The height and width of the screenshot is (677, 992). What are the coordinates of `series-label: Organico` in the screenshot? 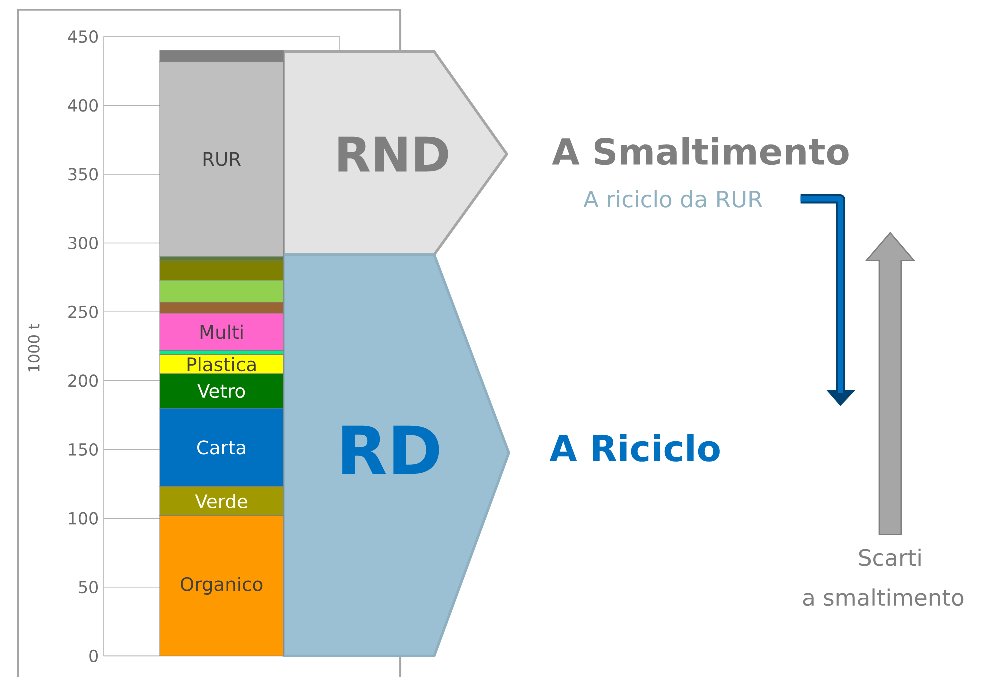 It's located at (222, 585).